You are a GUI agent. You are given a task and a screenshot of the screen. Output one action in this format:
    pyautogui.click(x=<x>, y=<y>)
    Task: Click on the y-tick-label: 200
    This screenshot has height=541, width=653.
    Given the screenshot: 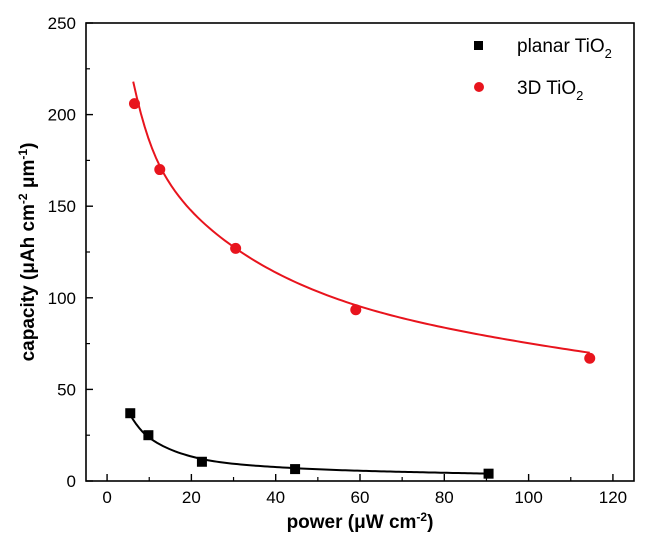 What is the action you would take?
    pyautogui.click(x=62, y=115)
    